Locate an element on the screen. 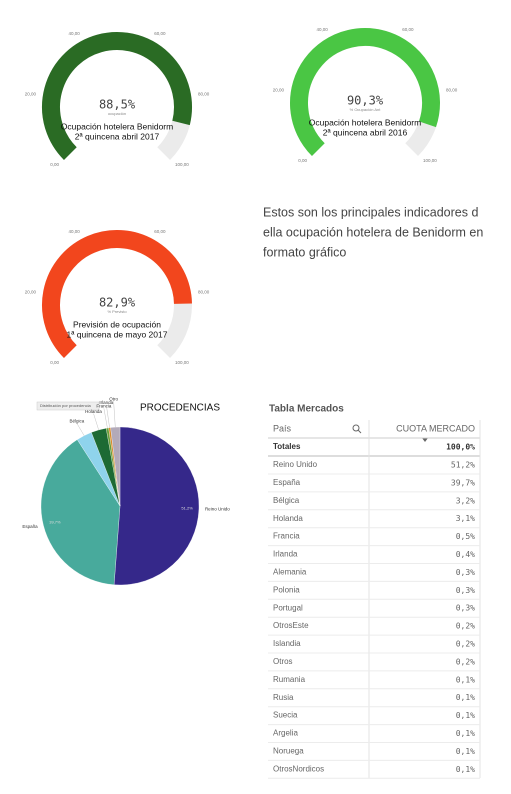 The image size is (511, 794). table-title: Tabla Mercados is located at coordinates (306, 409).